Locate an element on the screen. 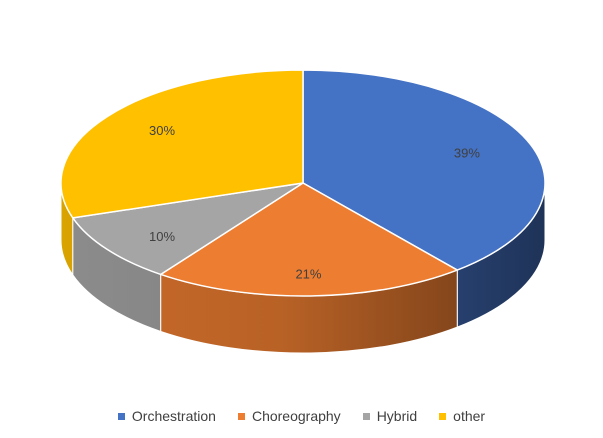 The image size is (603, 438). legend-item-orchestration: Orchestration is located at coordinates (166, 416).